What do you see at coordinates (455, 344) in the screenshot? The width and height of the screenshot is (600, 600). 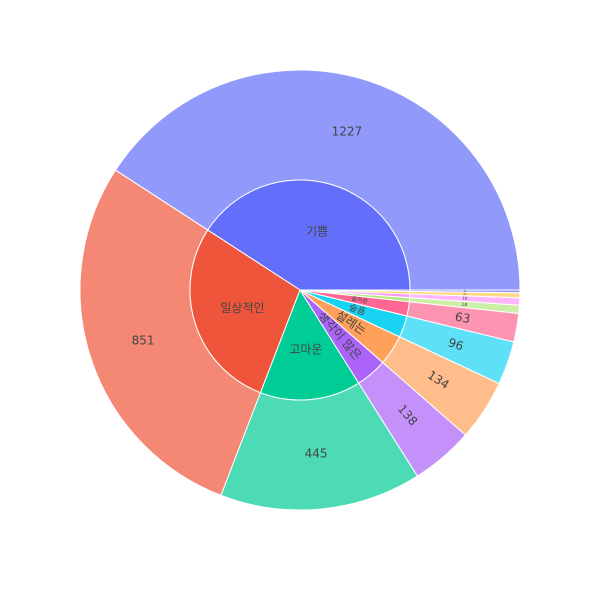 I see `value-label: 96` at bounding box center [455, 344].